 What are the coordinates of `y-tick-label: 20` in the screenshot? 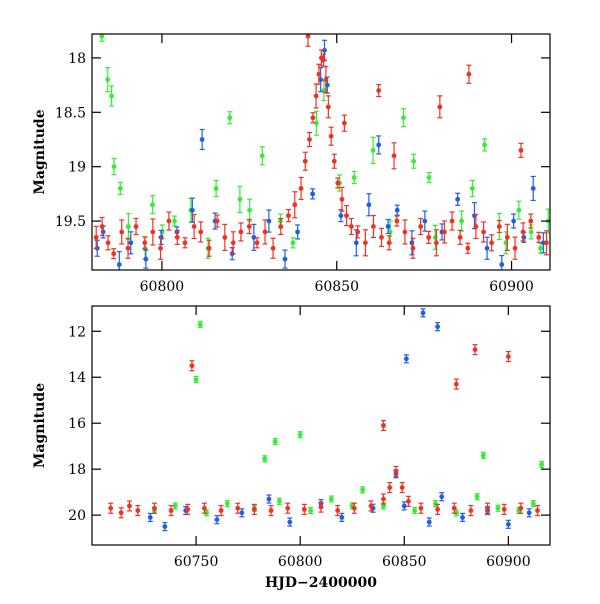 It's located at (77, 516).